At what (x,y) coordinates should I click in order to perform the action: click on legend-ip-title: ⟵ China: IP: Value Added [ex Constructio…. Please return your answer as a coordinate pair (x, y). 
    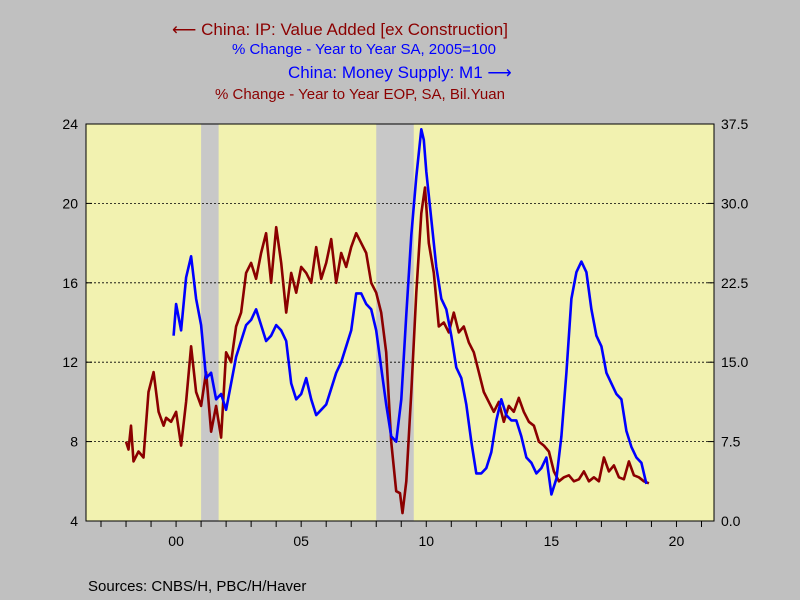
    Looking at the image, I should click on (340, 30).